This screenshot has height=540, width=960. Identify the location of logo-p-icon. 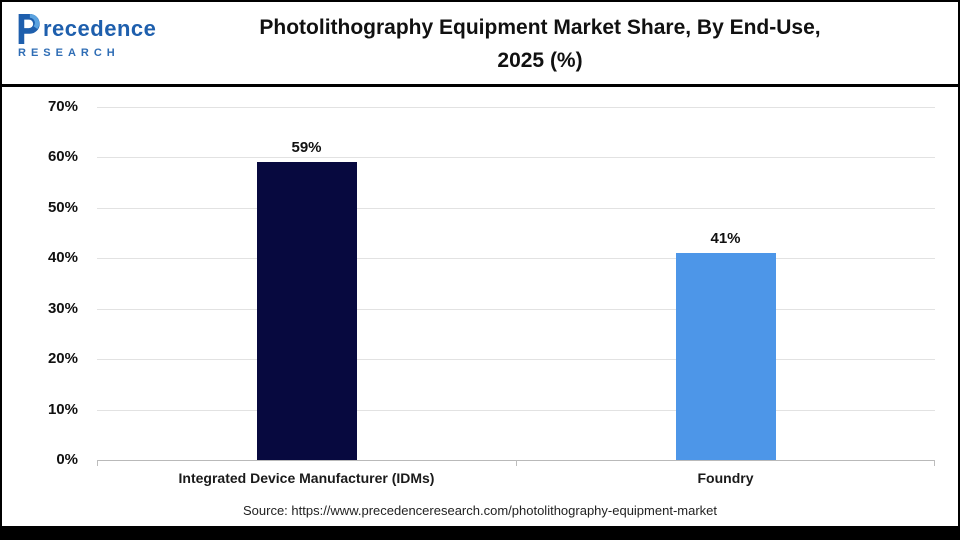
(29, 29).